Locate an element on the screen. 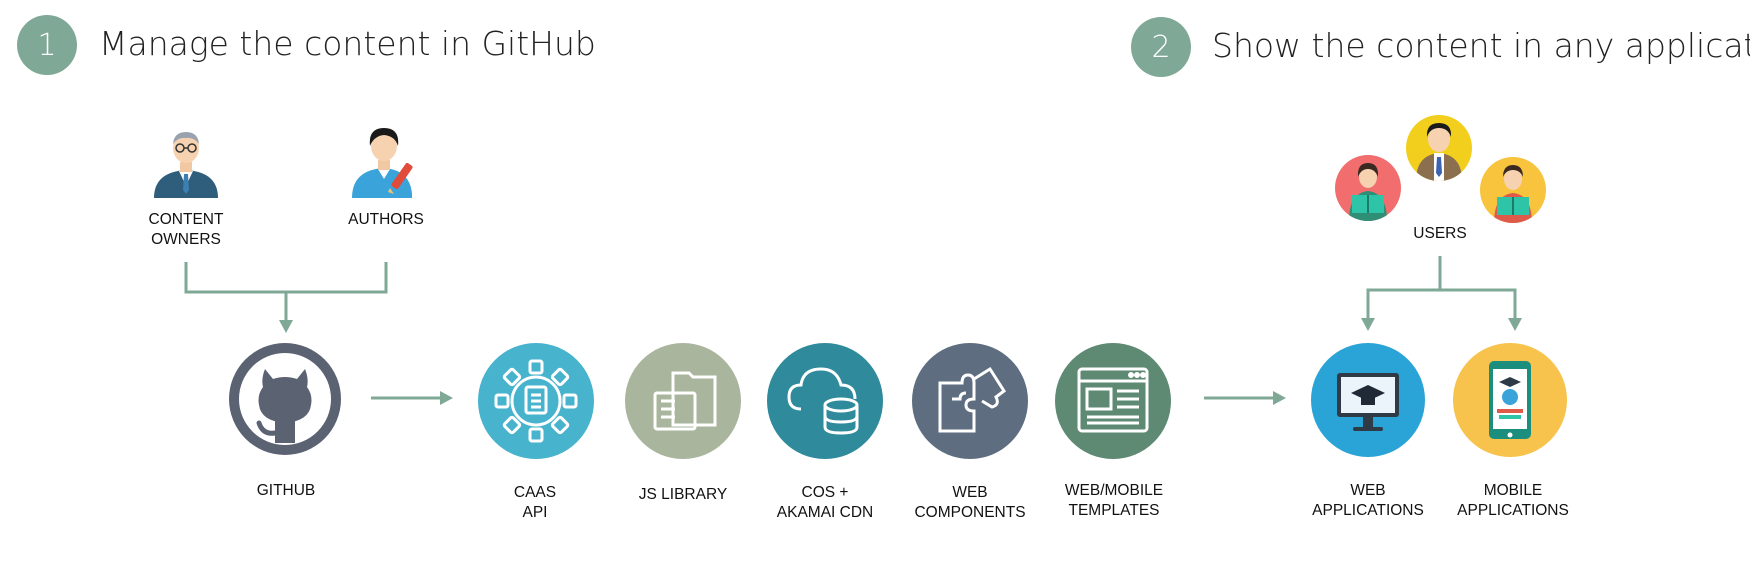  templates-label: WEB/MOBILE TEMPLATES is located at coordinates (1114, 500).